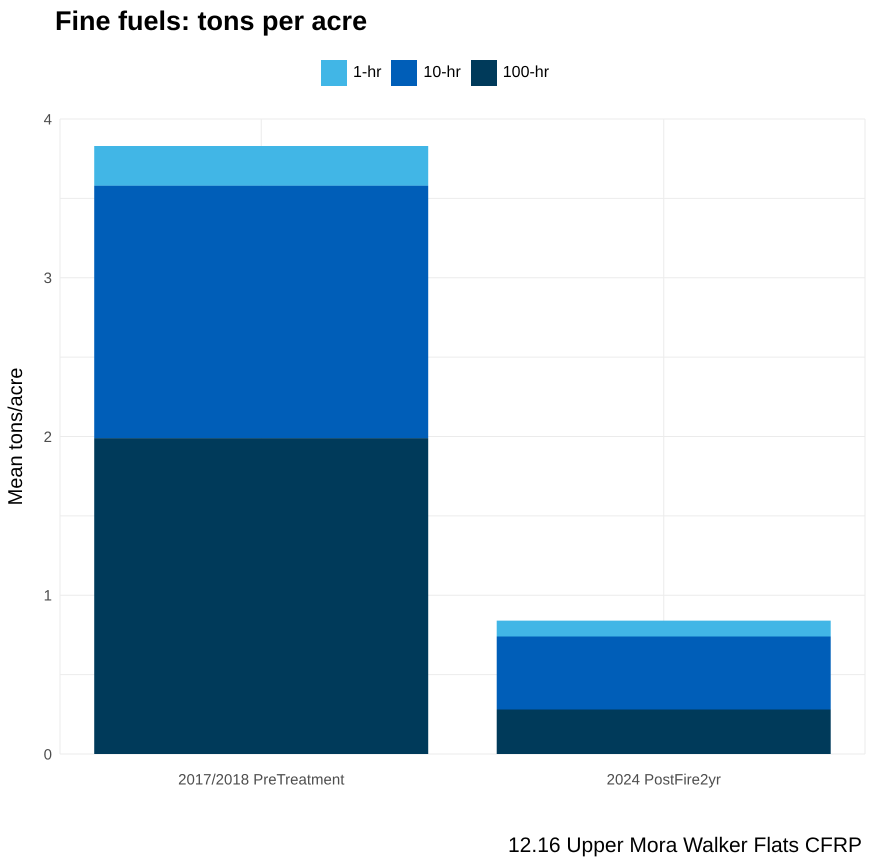 The image size is (870, 865). What do you see at coordinates (211, 21) in the screenshot?
I see `chart-title: Fine fuels: tons per acre` at bounding box center [211, 21].